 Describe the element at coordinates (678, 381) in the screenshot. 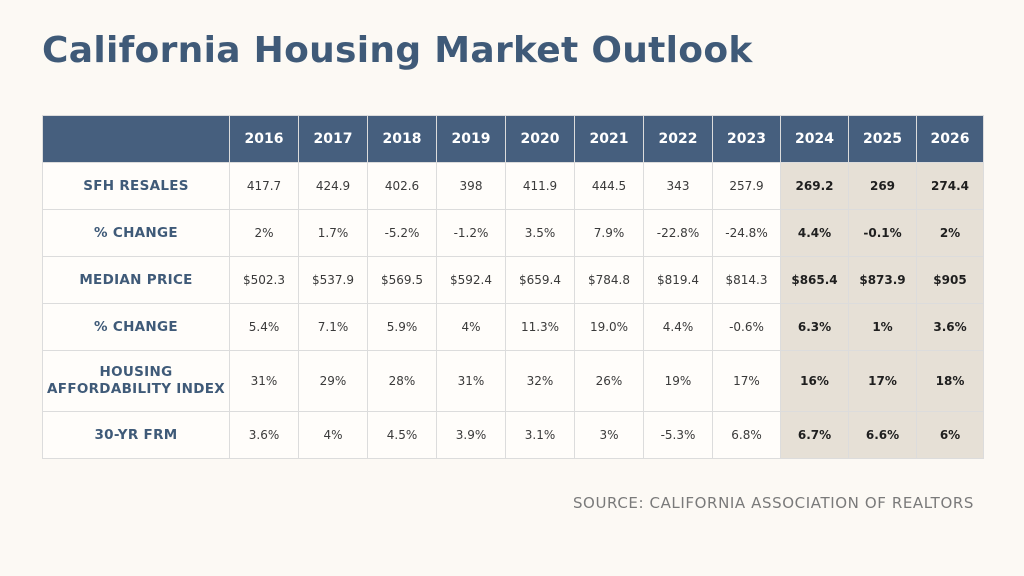

I see `data-cell: 19%` at that location.